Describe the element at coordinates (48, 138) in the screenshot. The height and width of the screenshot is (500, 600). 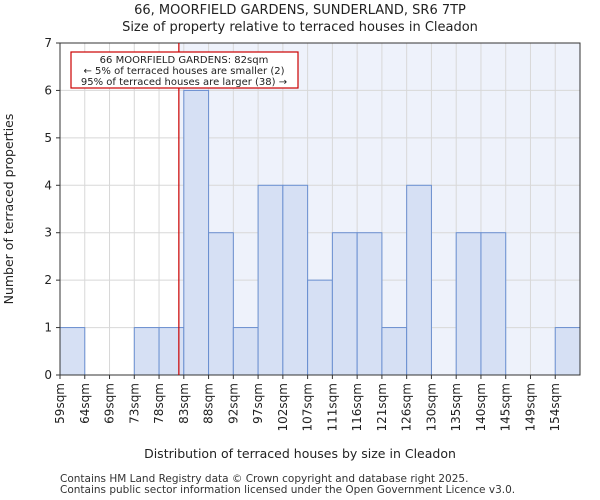
I see `y-tick-label: 5` at that location.